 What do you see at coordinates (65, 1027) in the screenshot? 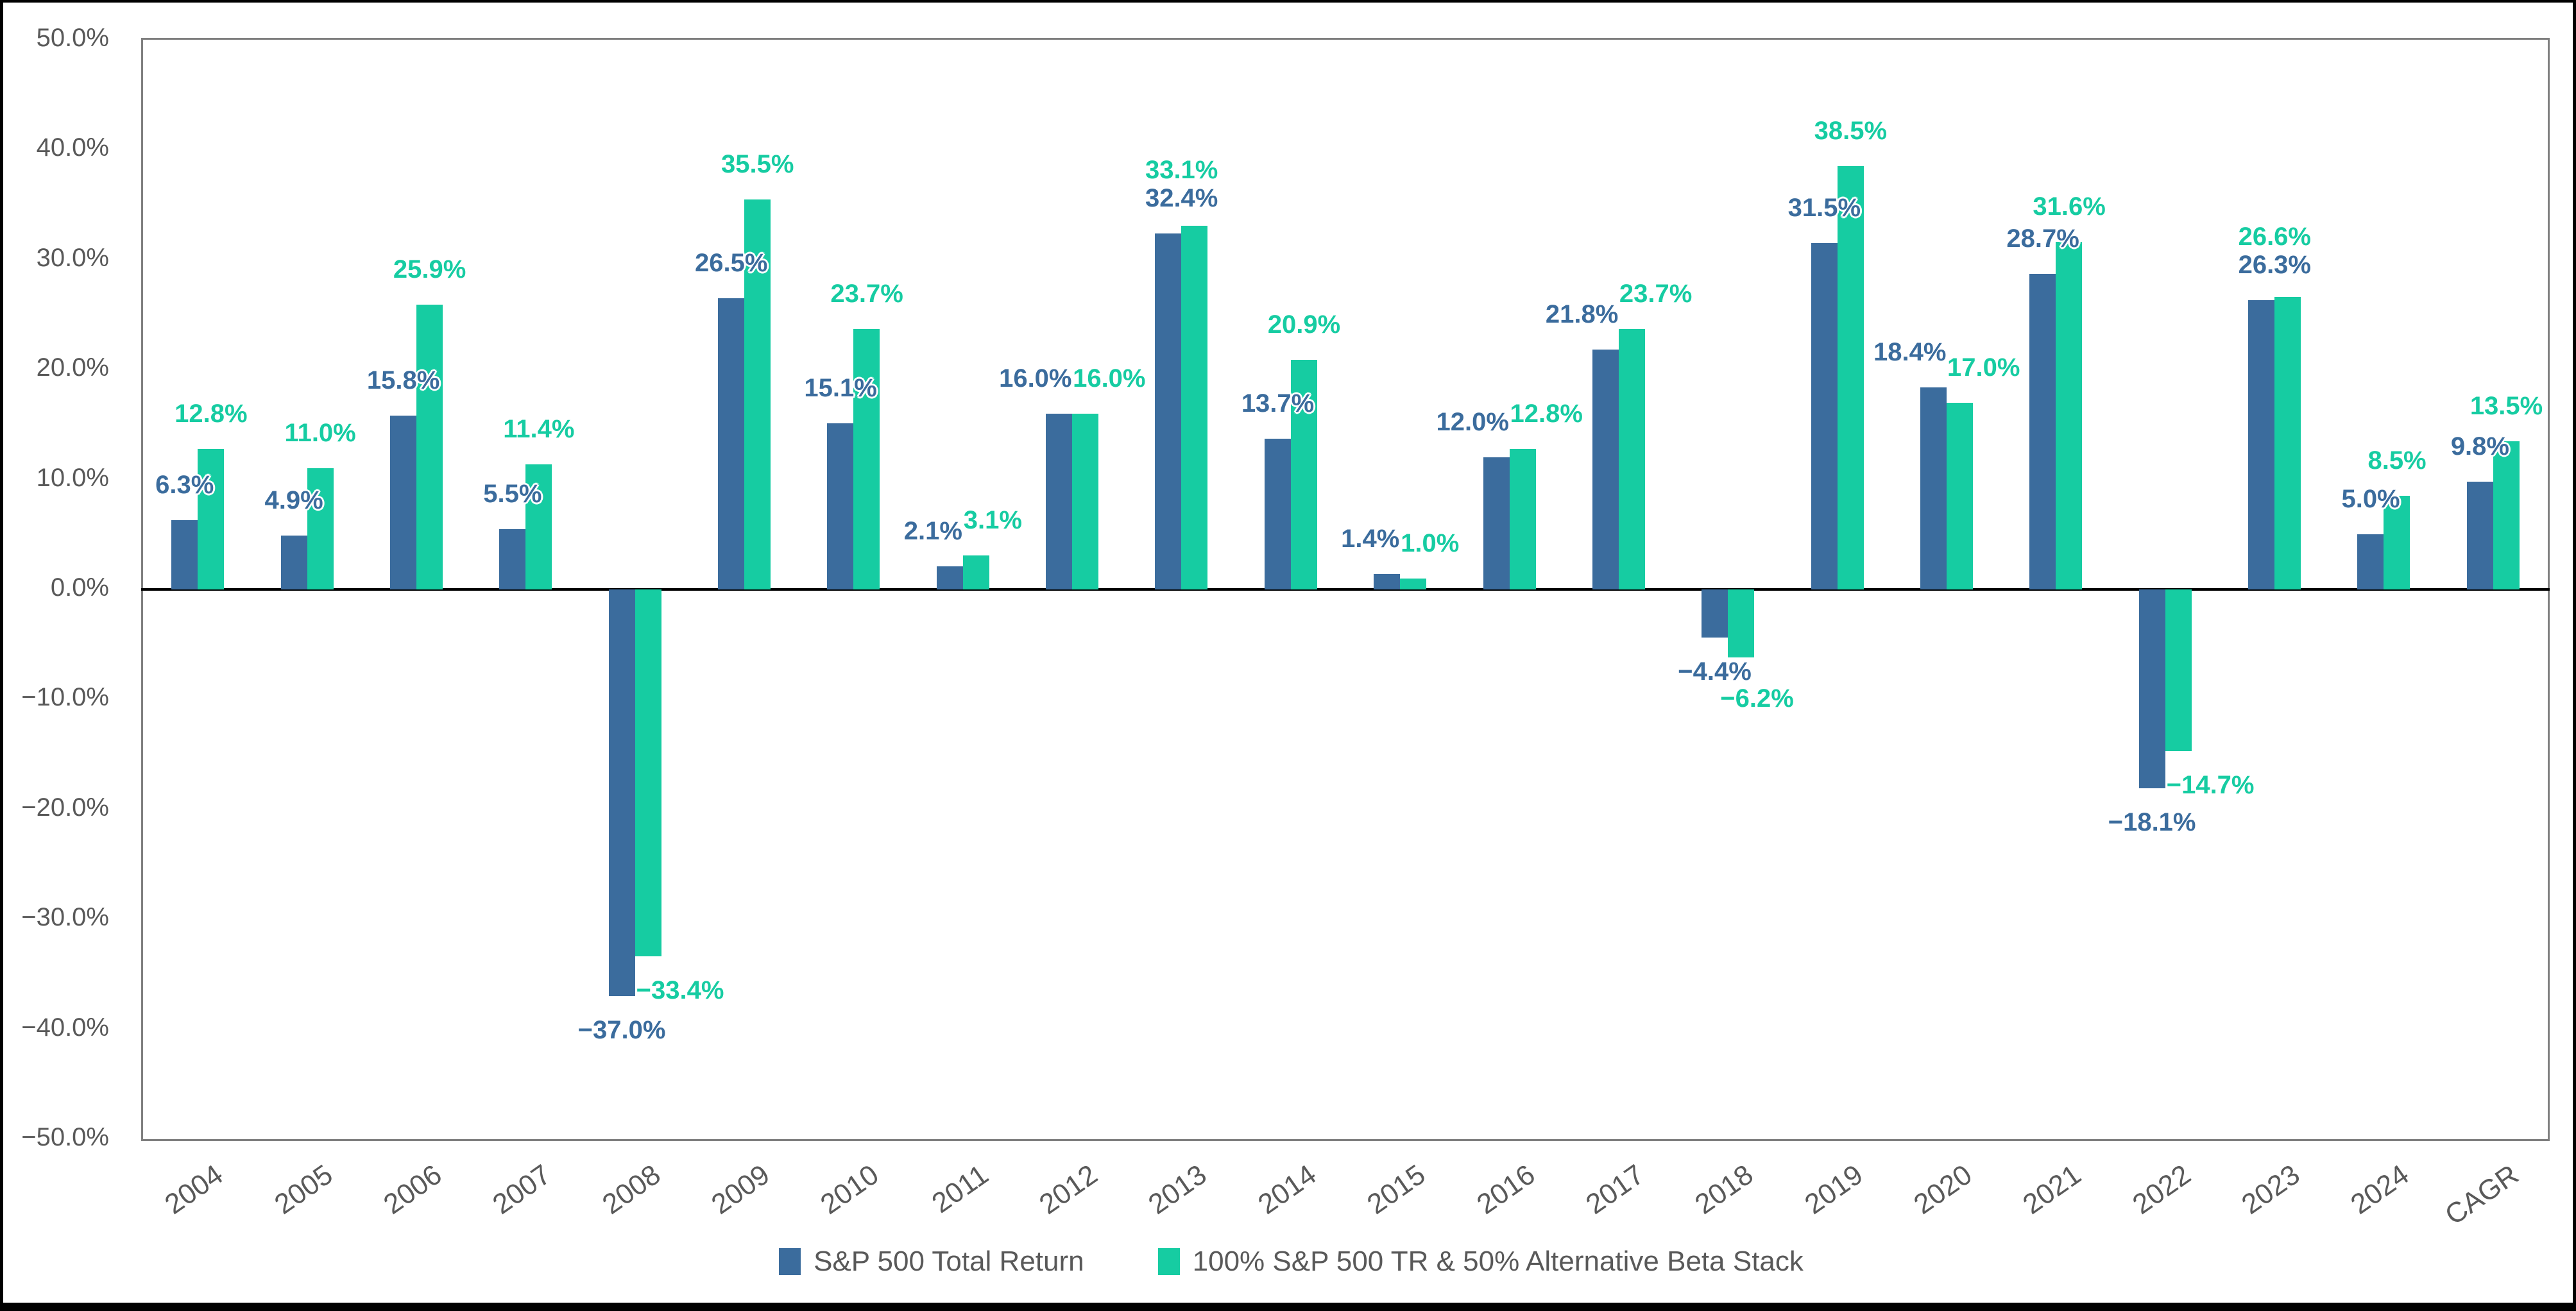
I see `y-tick-label: −40.0%` at bounding box center [65, 1027].